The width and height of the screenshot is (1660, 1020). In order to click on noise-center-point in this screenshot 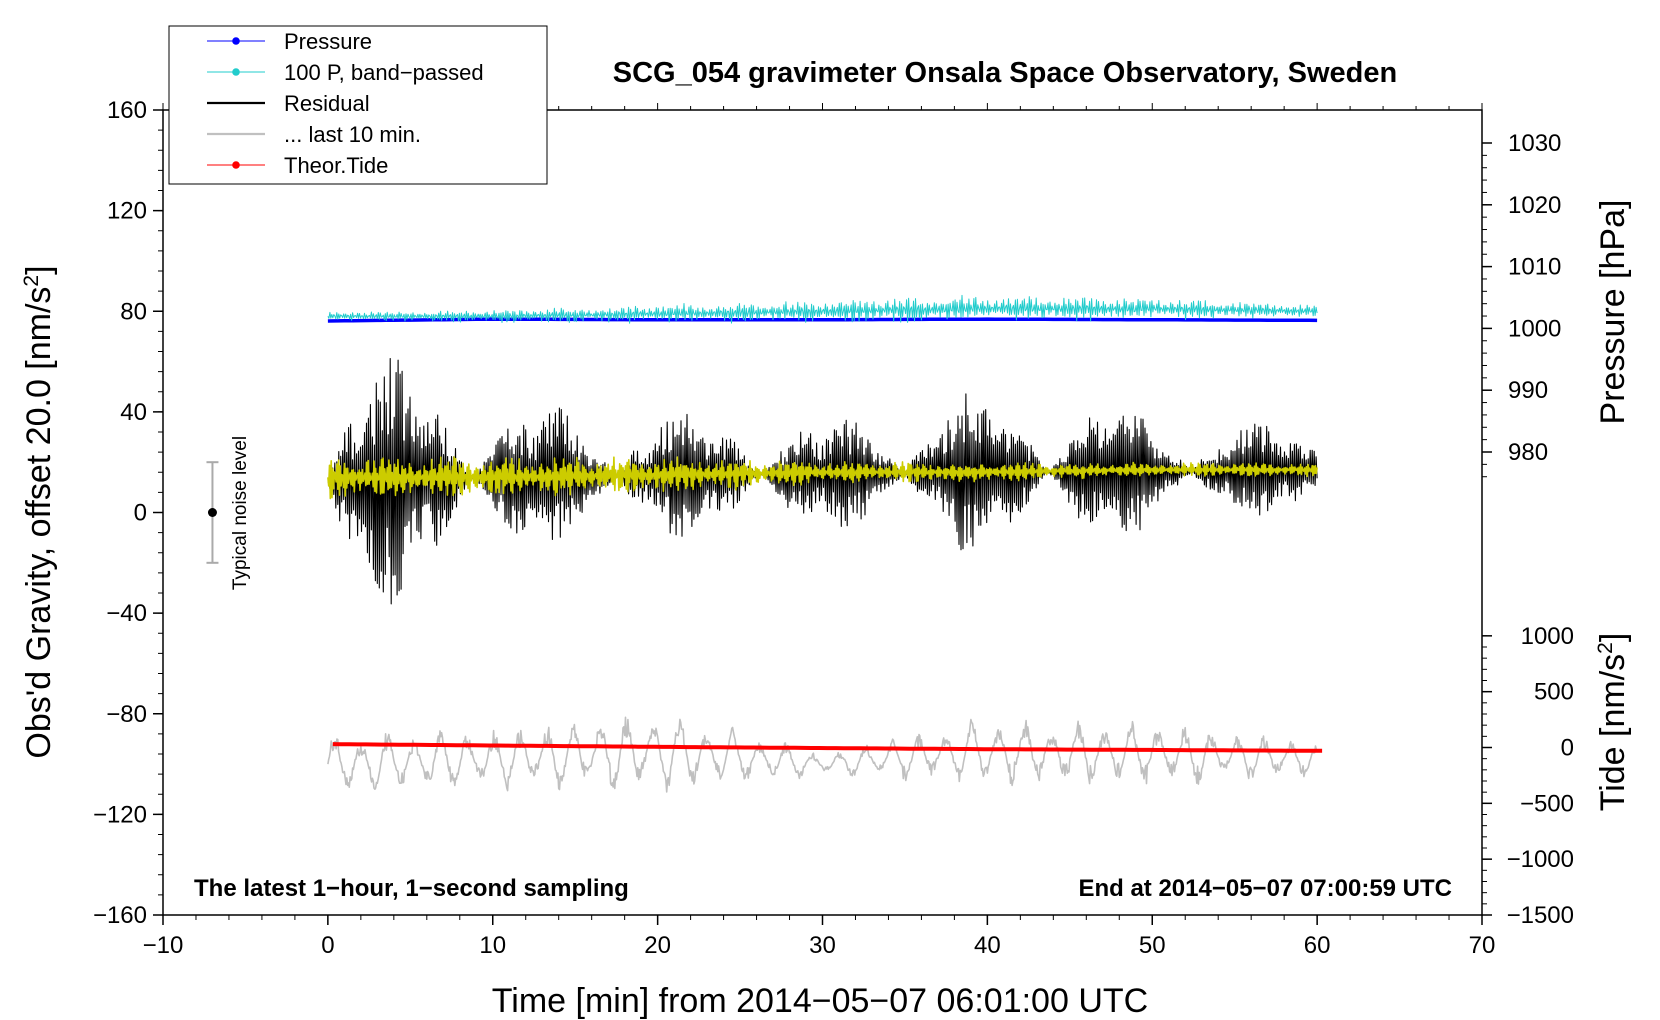, I will do `click(212, 512)`.